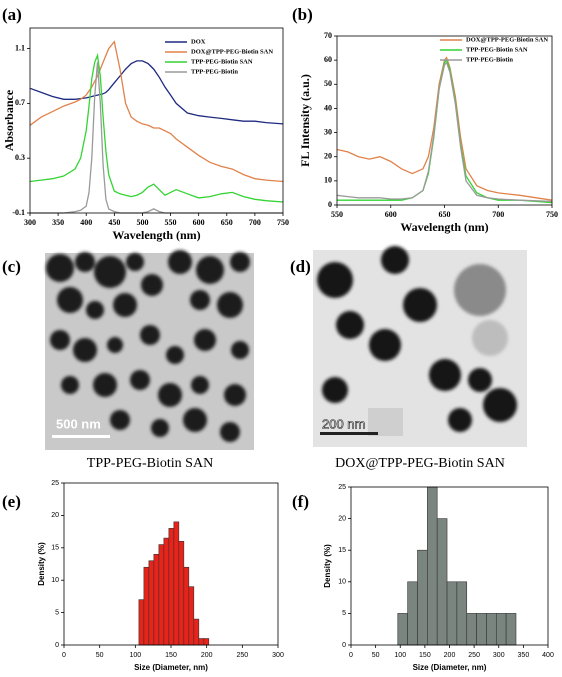 This screenshot has width=562, height=677. What do you see at coordinates (420, 463) in the screenshot?
I see `image-caption: DOX@TPP-PEG-Biotin SAN` at bounding box center [420, 463].